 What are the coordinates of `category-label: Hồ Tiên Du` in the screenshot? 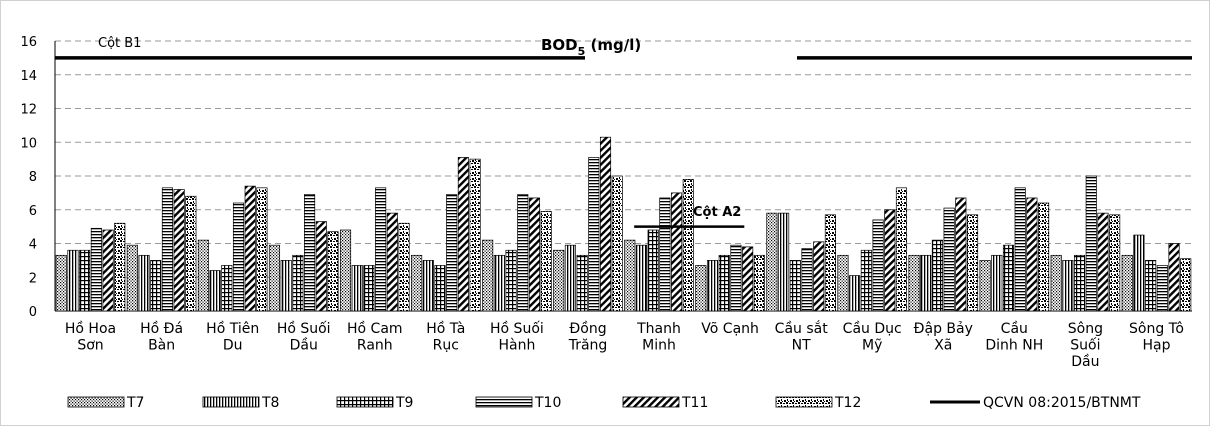 It's located at (232, 337).